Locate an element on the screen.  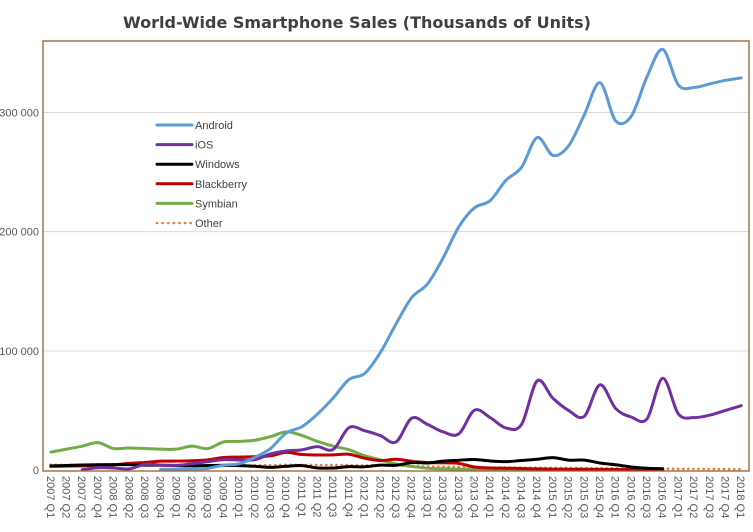
y-axis: 0 100 000 200 000 300 000 is located at coordinates (19, 293).